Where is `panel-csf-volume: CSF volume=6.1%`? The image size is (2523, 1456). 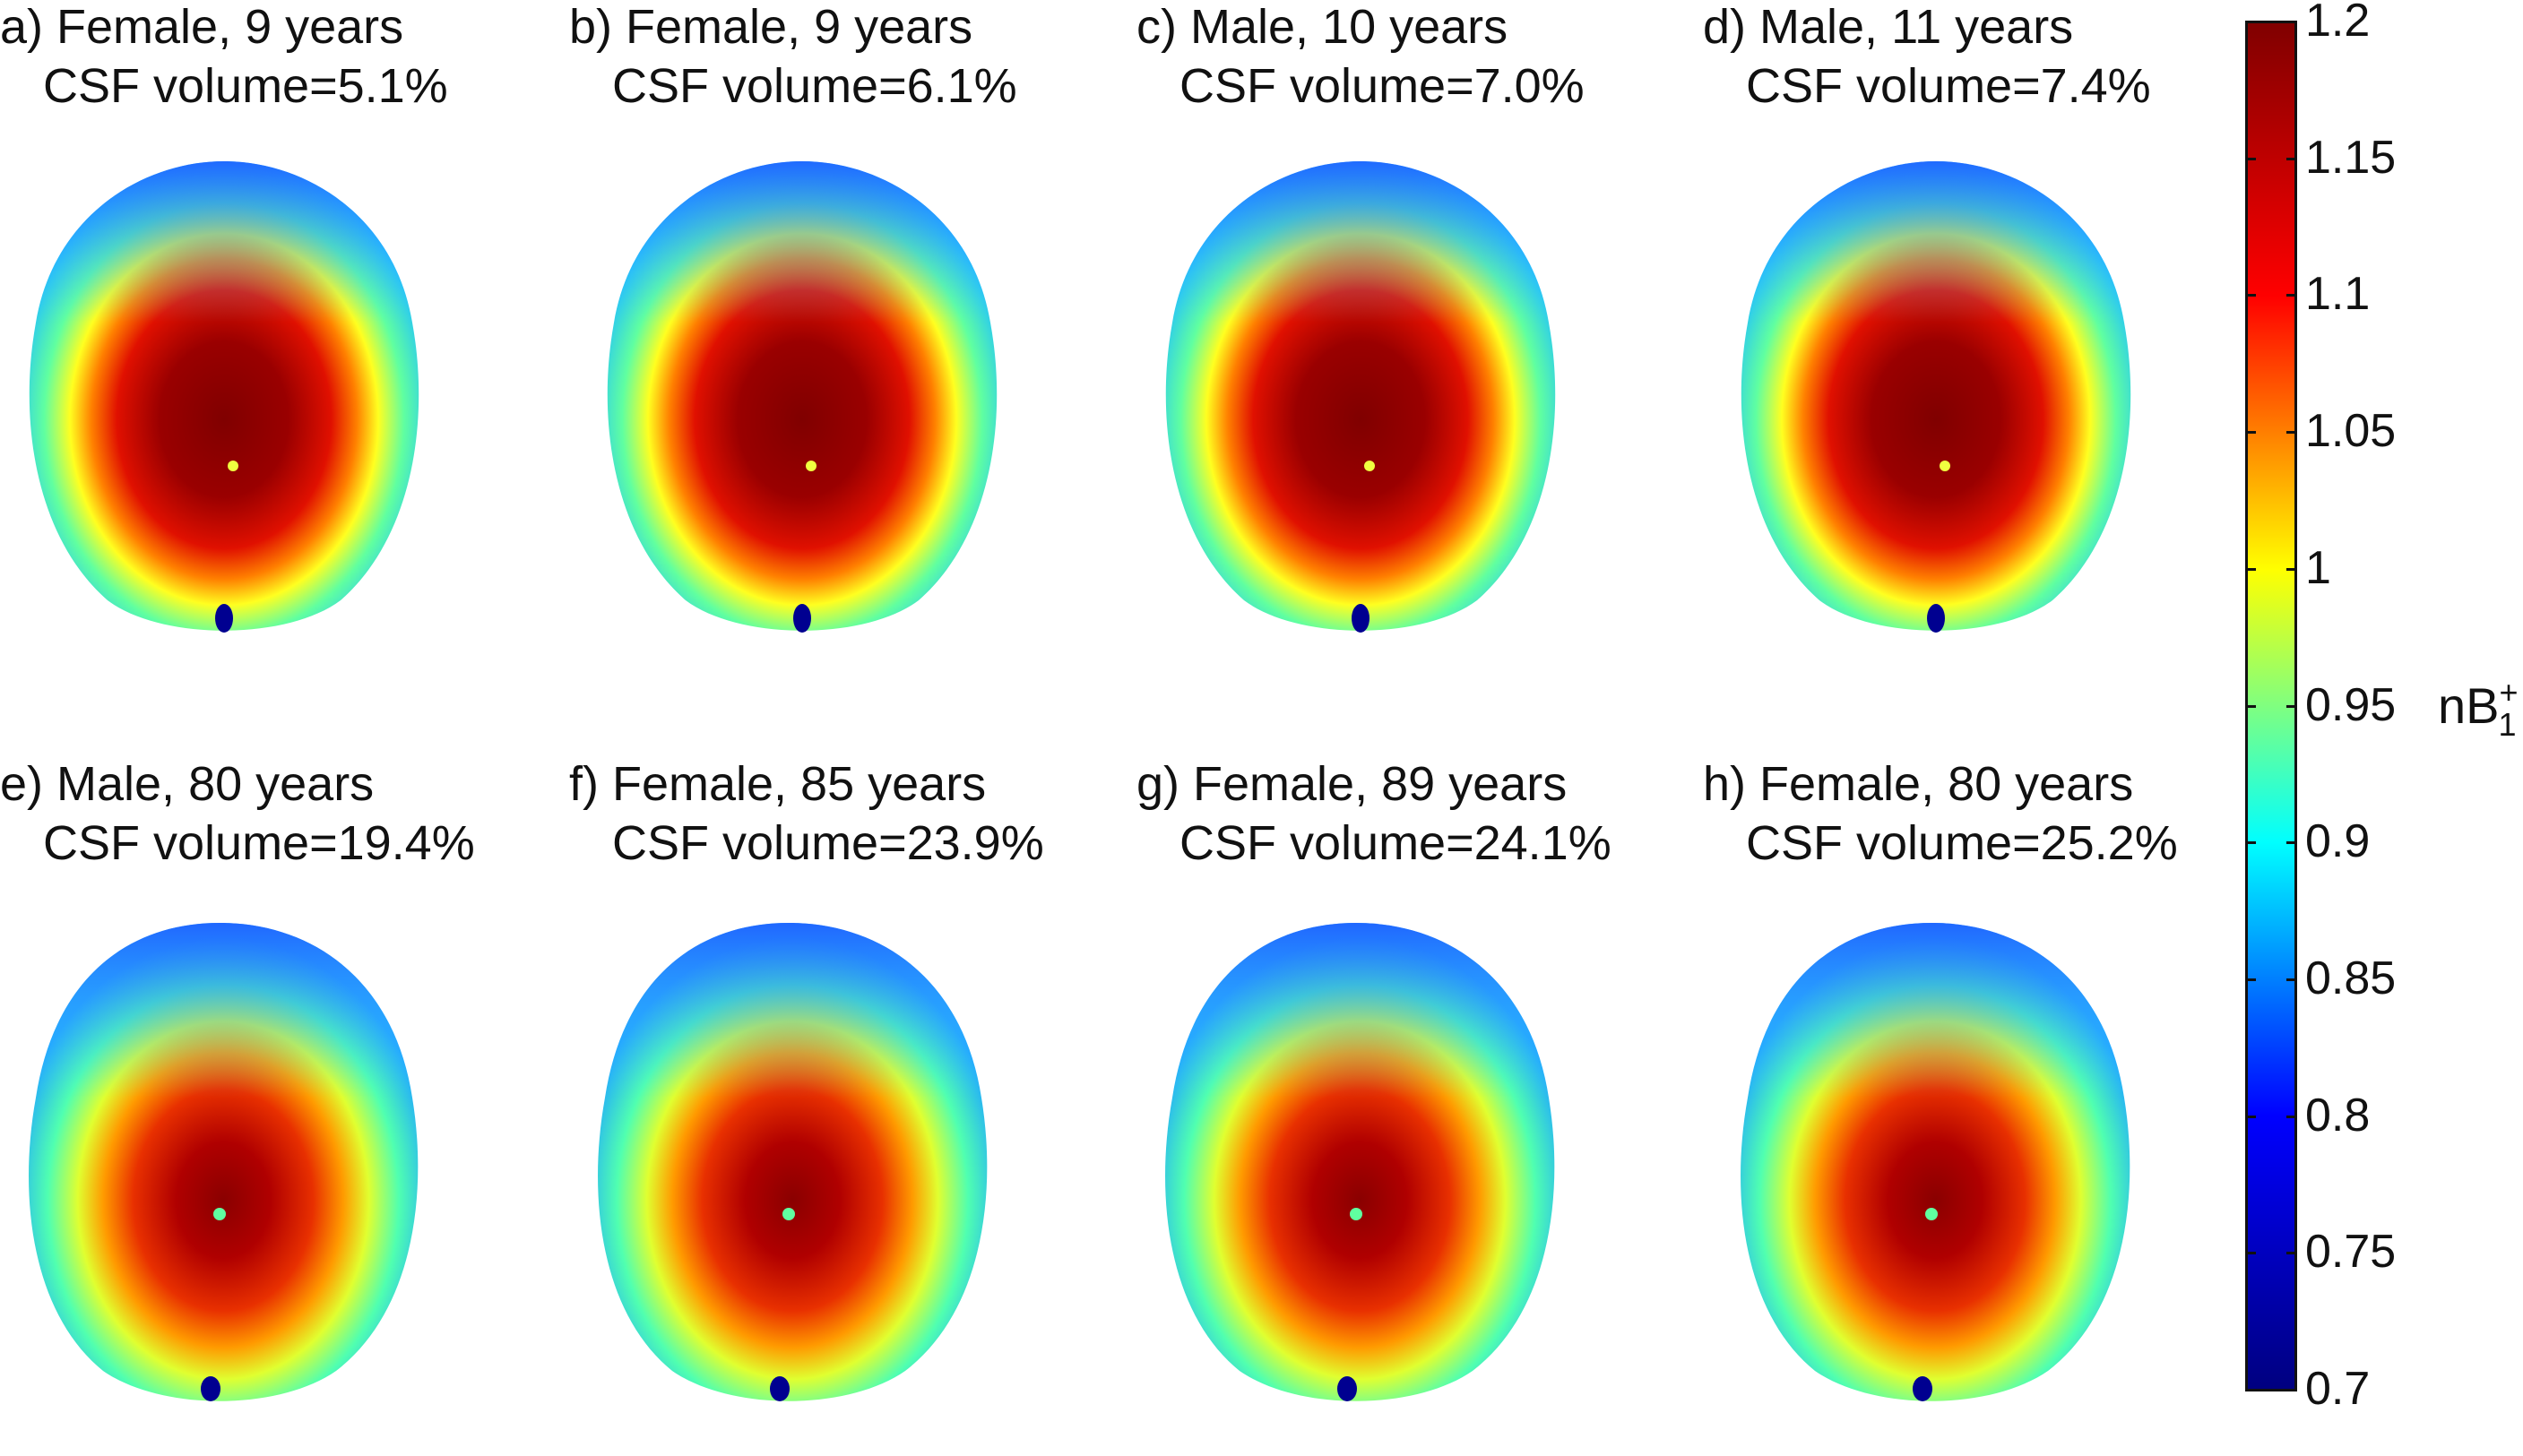 panel-csf-volume: CSF volume=6.1% is located at coordinates (815, 86).